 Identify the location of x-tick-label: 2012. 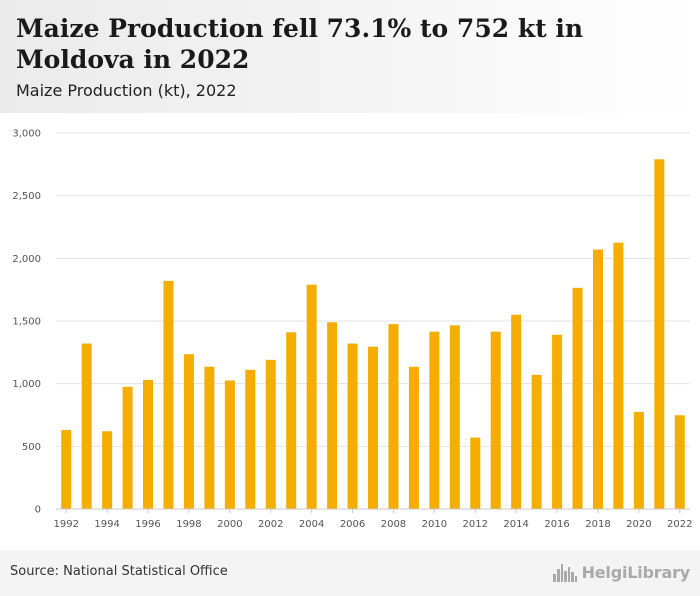
(475, 524).